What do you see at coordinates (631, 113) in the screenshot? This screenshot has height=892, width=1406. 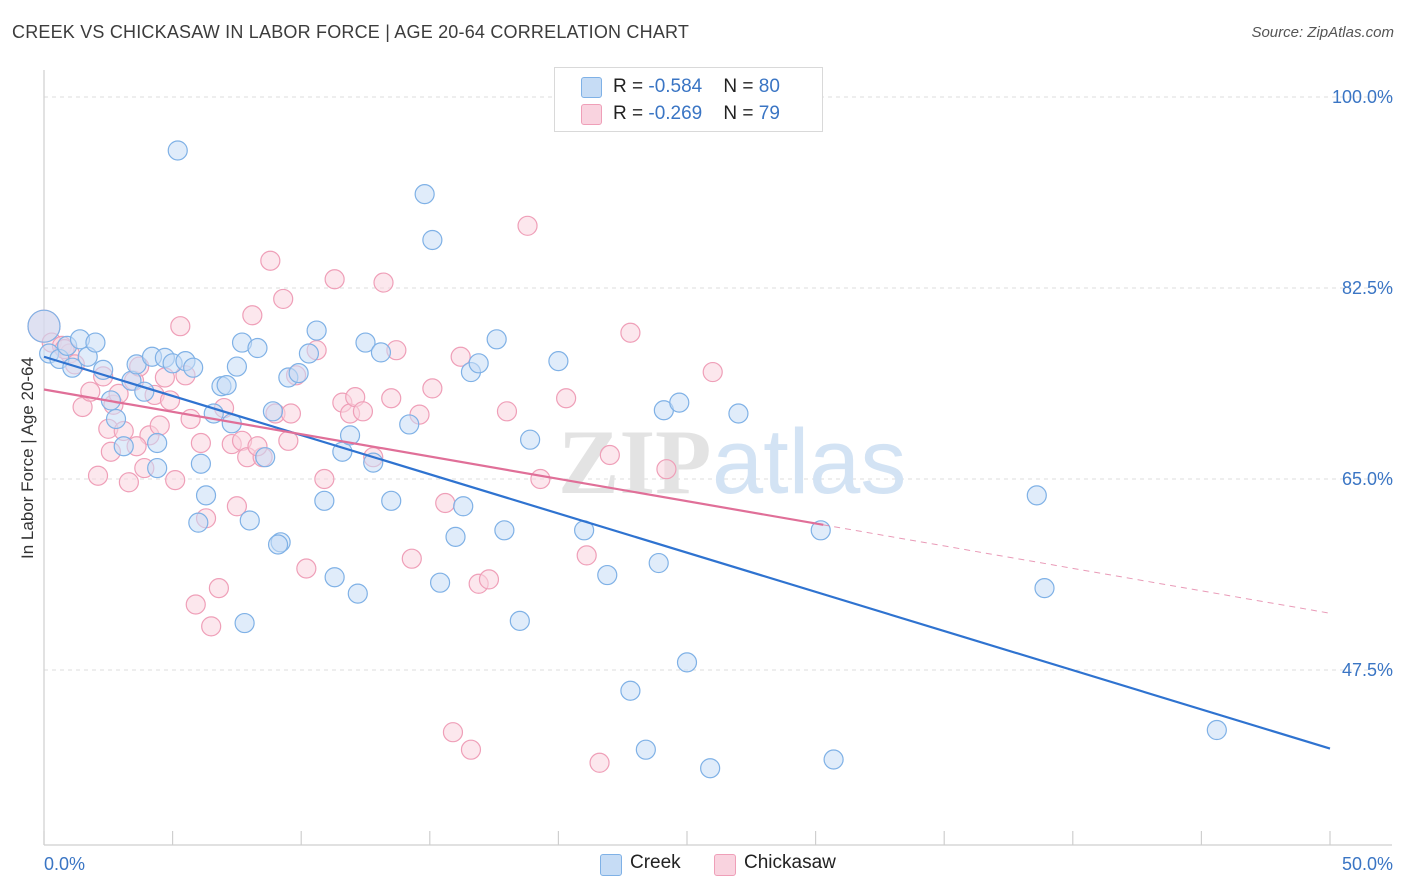 I see `legend-r-label: R =` at bounding box center [631, 113].